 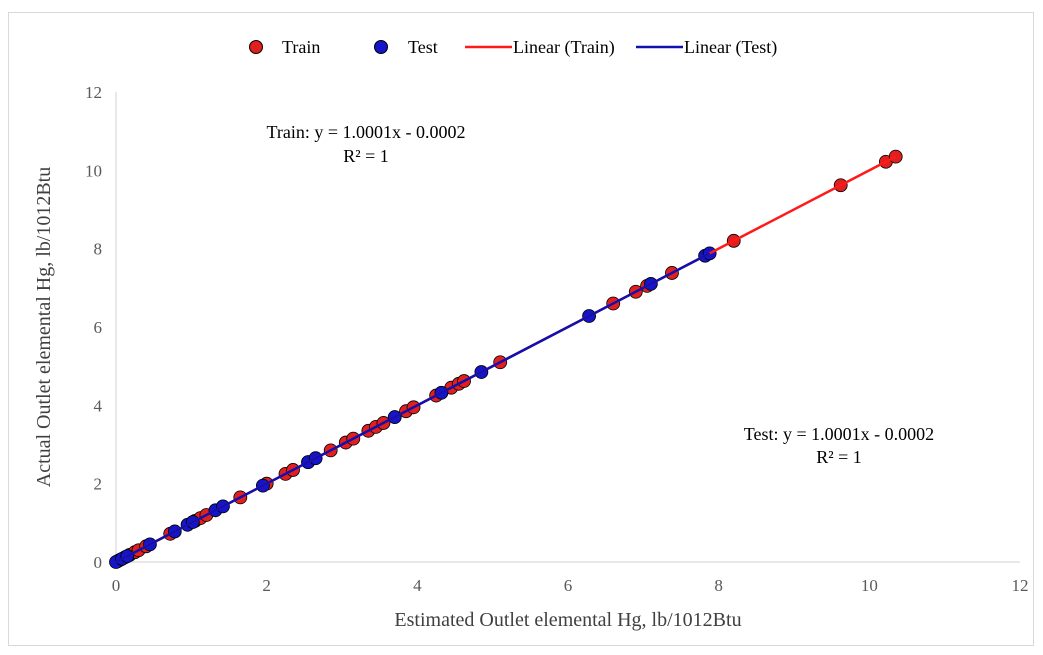 What do you see at coordinates (730, 47) in the screenshot?
I see `legend-linear-test-label: Linear (Test)` at bounding box center [730, 47].